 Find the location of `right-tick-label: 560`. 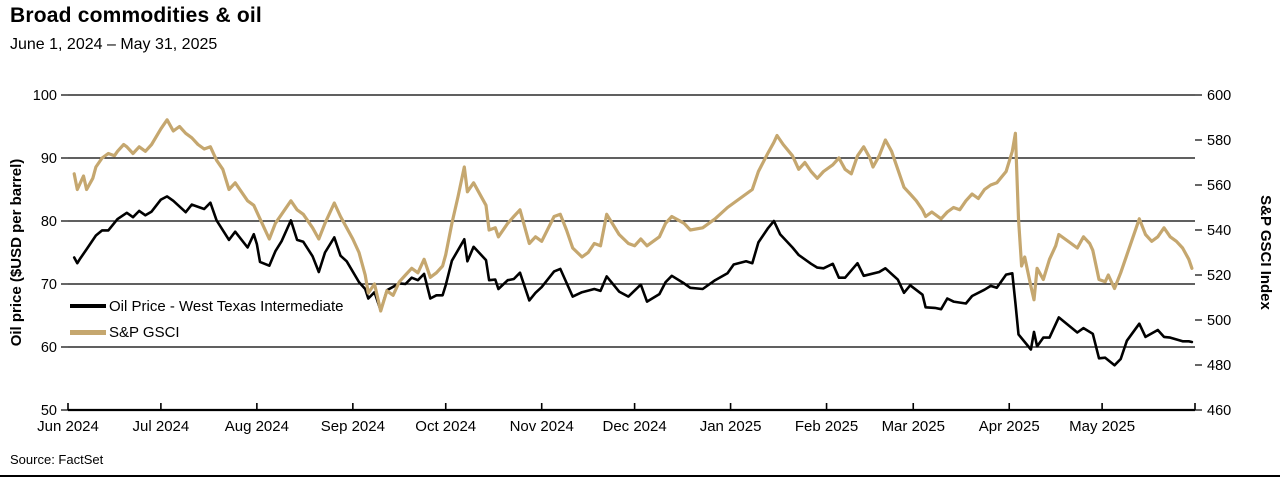

right-tick-label: 560 is located at coordinates (1219, 186).